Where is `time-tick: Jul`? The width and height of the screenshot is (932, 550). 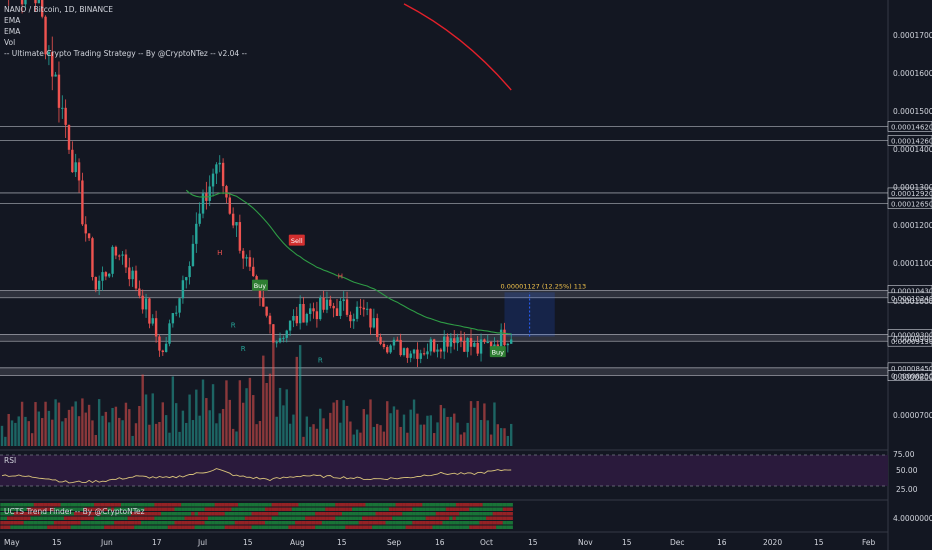 time-tick: Jul is located at coordinates (202, 542).